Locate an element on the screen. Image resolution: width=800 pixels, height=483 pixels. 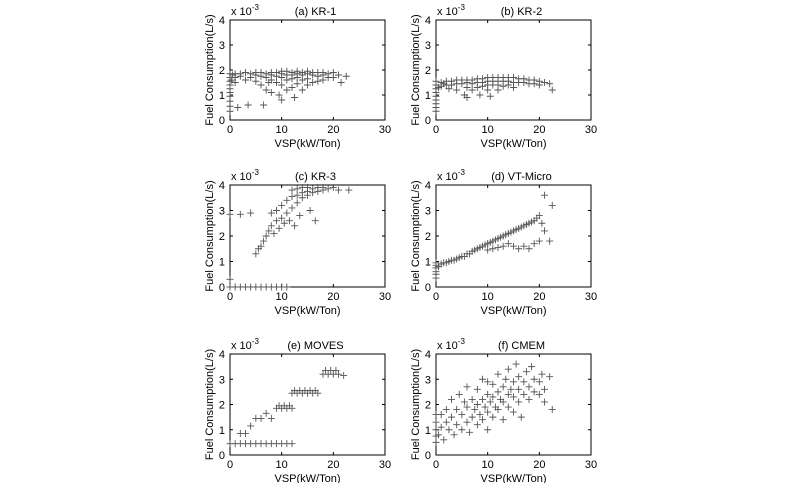
y-scale-base: x 10 is located at coordinates (447, 346).